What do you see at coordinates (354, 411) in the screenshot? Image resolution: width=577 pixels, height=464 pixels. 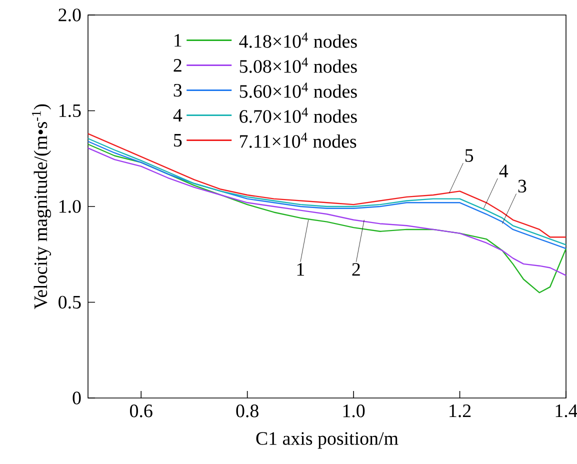 I see `x-tick-label: 1.0` at bounding box center [354, 411].